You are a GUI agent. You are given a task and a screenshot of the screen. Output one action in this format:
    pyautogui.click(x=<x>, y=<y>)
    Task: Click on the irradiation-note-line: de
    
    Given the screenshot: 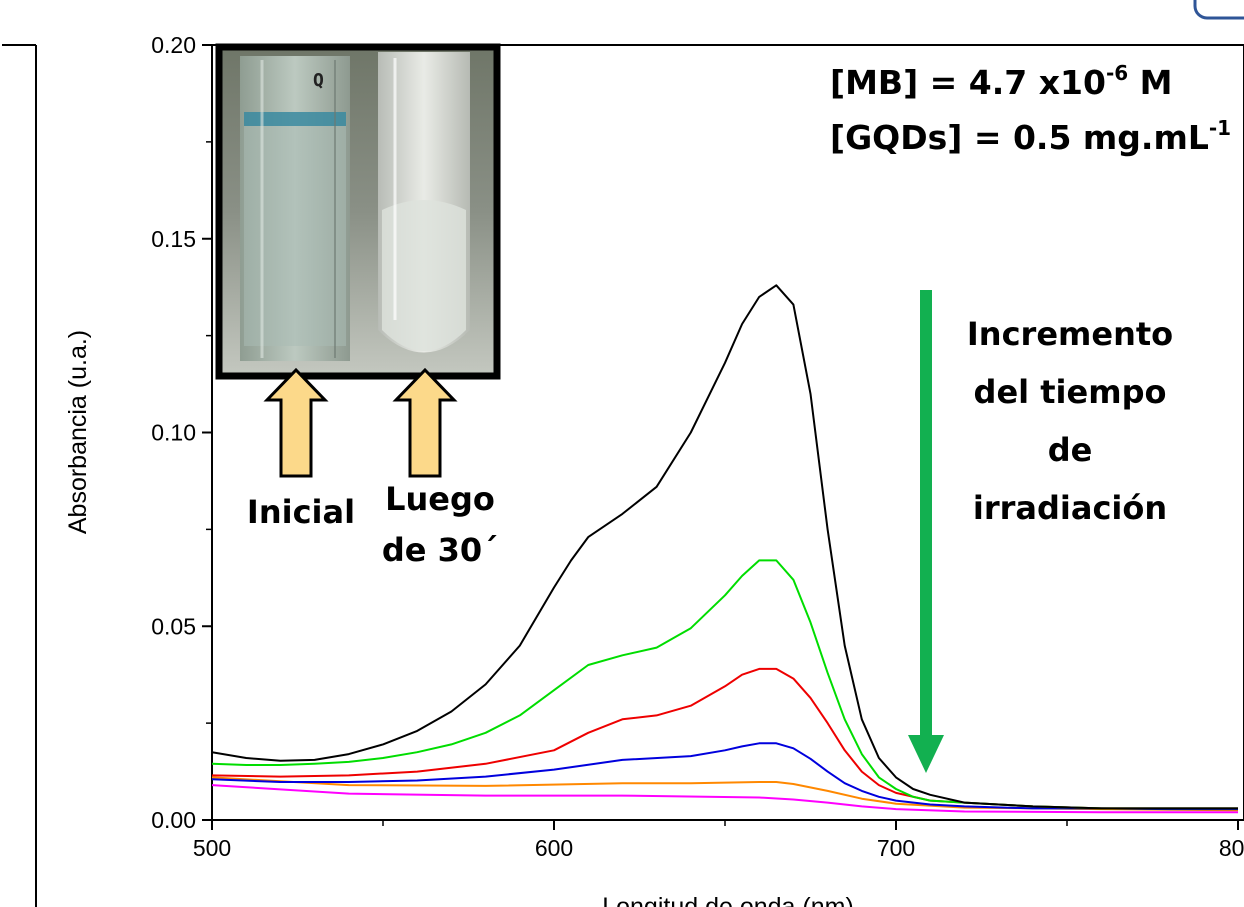 What is the action you would take?
    pyautogui.click(x=1070, y=450)
    